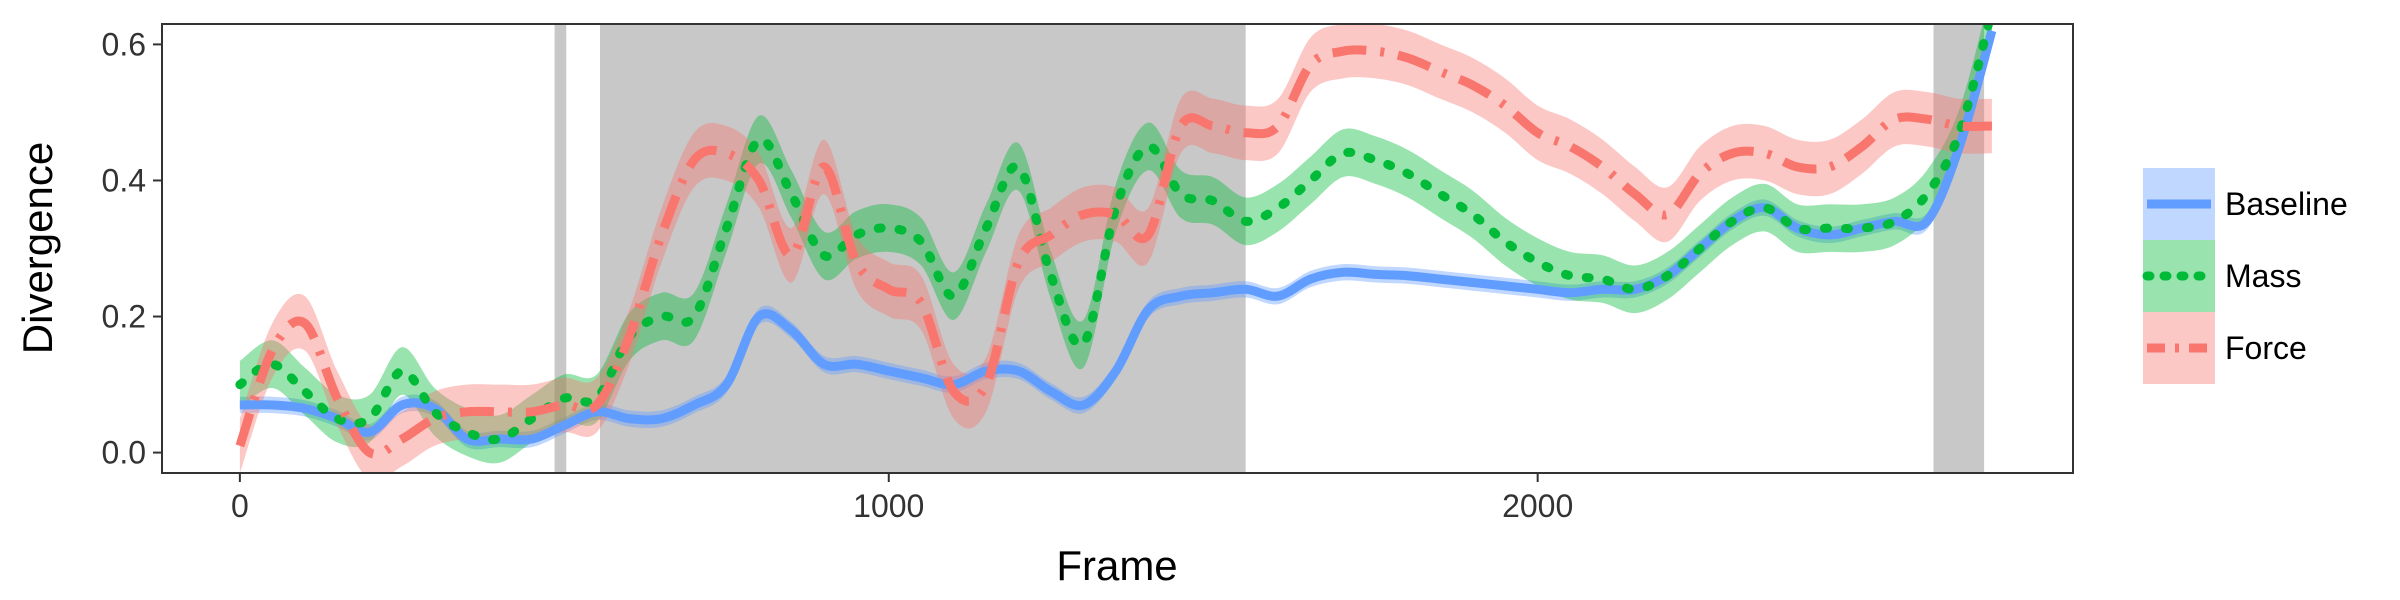 The height and width of the screenshot is (600, 2400). What do you see at coordinates (132, 248) in the screenshot?
I see `y-axis-ticks: 0.0 0.2 0.4 0.6` at bounding box center [132, 248].